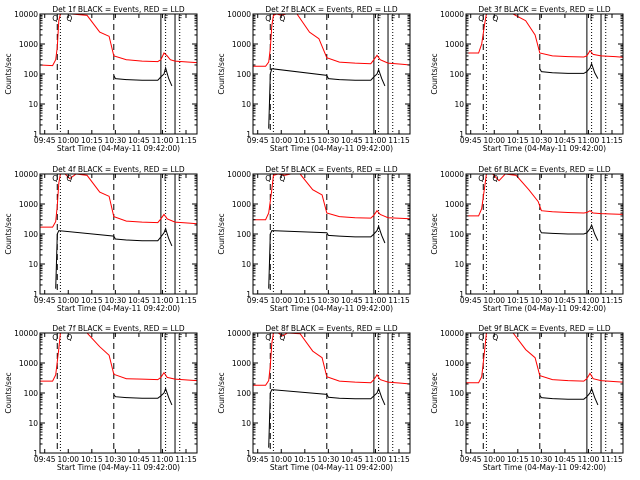 The image size is (640, 480). Describe the element at coordinates (544, 328) in the screenshot. I see `panel-title: Det 9f BLACK = Events, RED = LLD` at that location.